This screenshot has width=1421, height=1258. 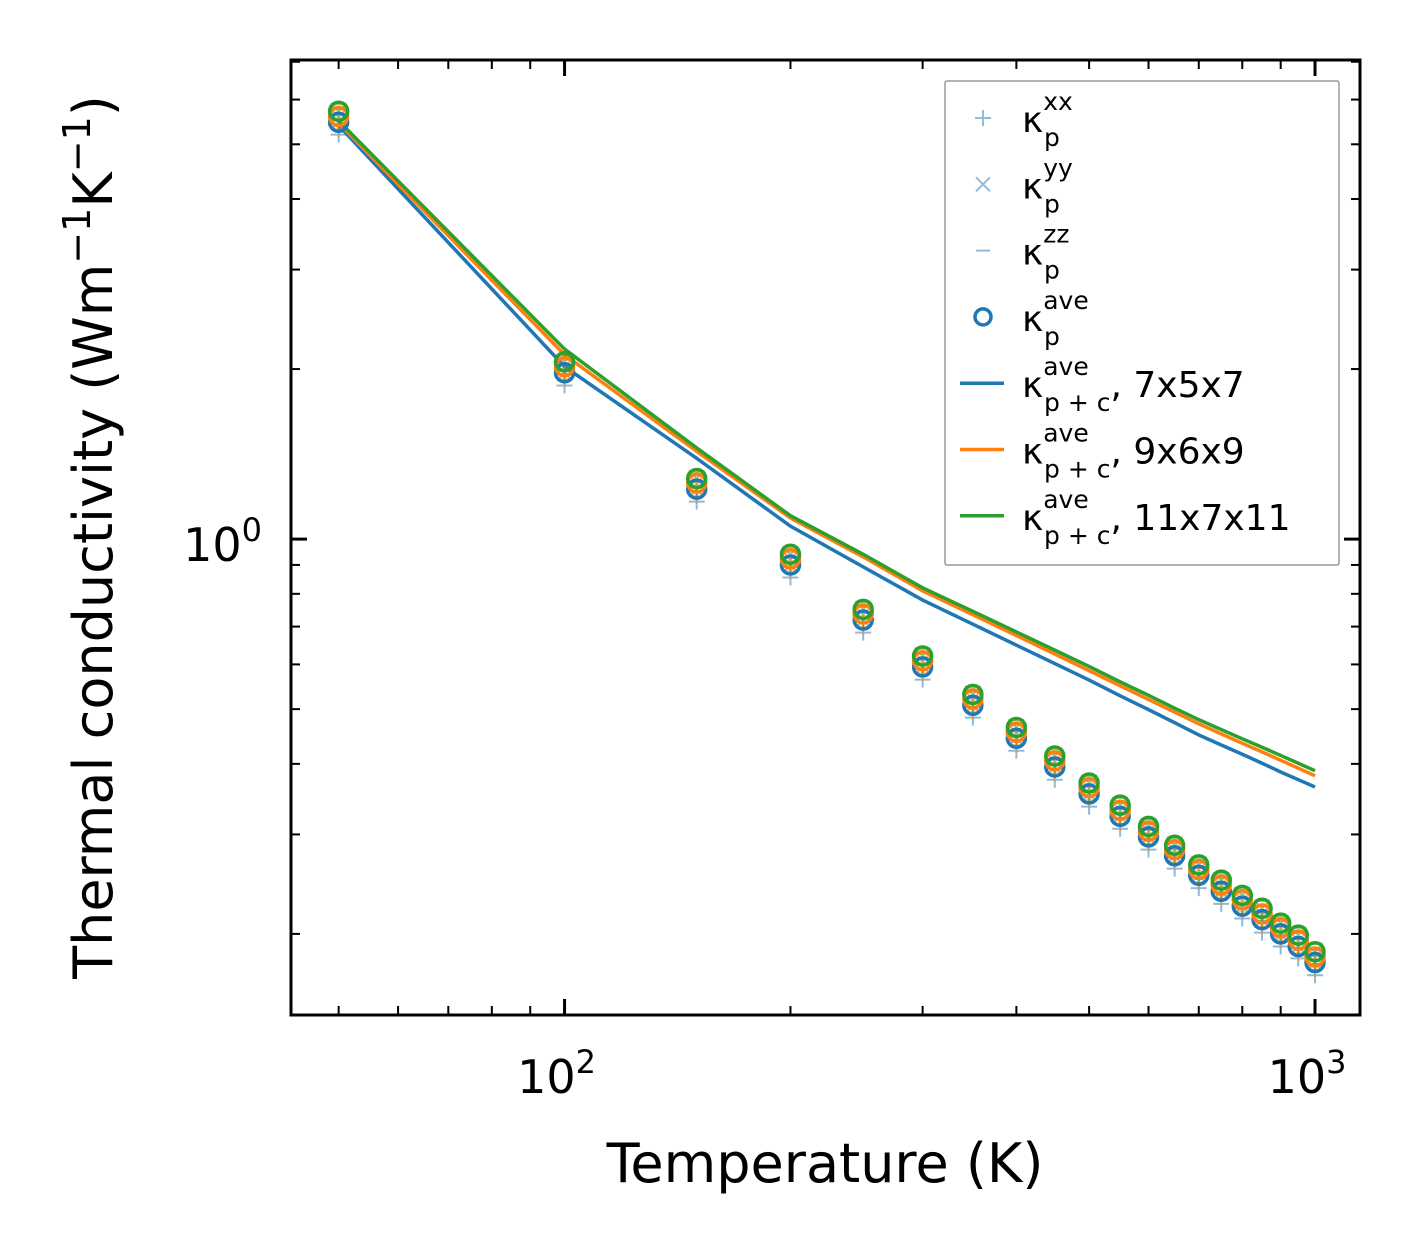 What do you see at coordinates (1336, 1062) in the screenshot?
I see `tick-exponent: 3` at bounding box center [1336, 1062].